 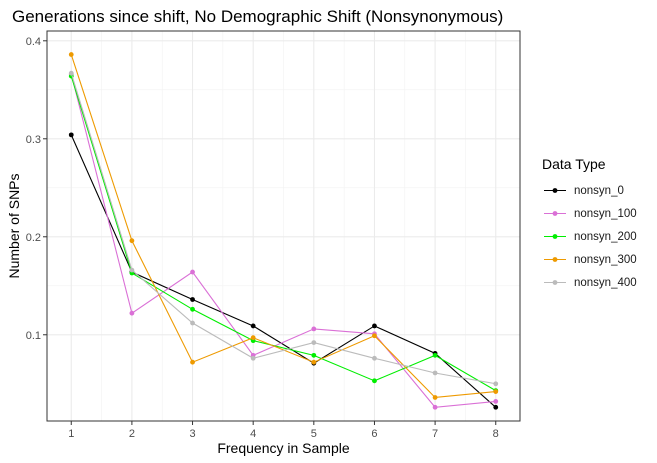 I want to click on x-tick-label: 1, so click(x=71, y=434).